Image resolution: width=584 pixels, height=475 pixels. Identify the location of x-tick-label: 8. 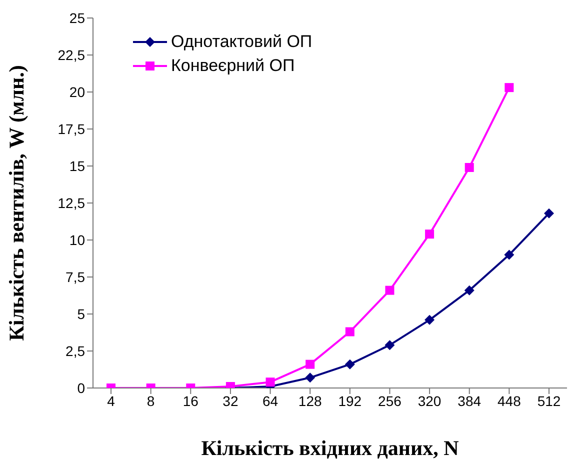
(150, 400).